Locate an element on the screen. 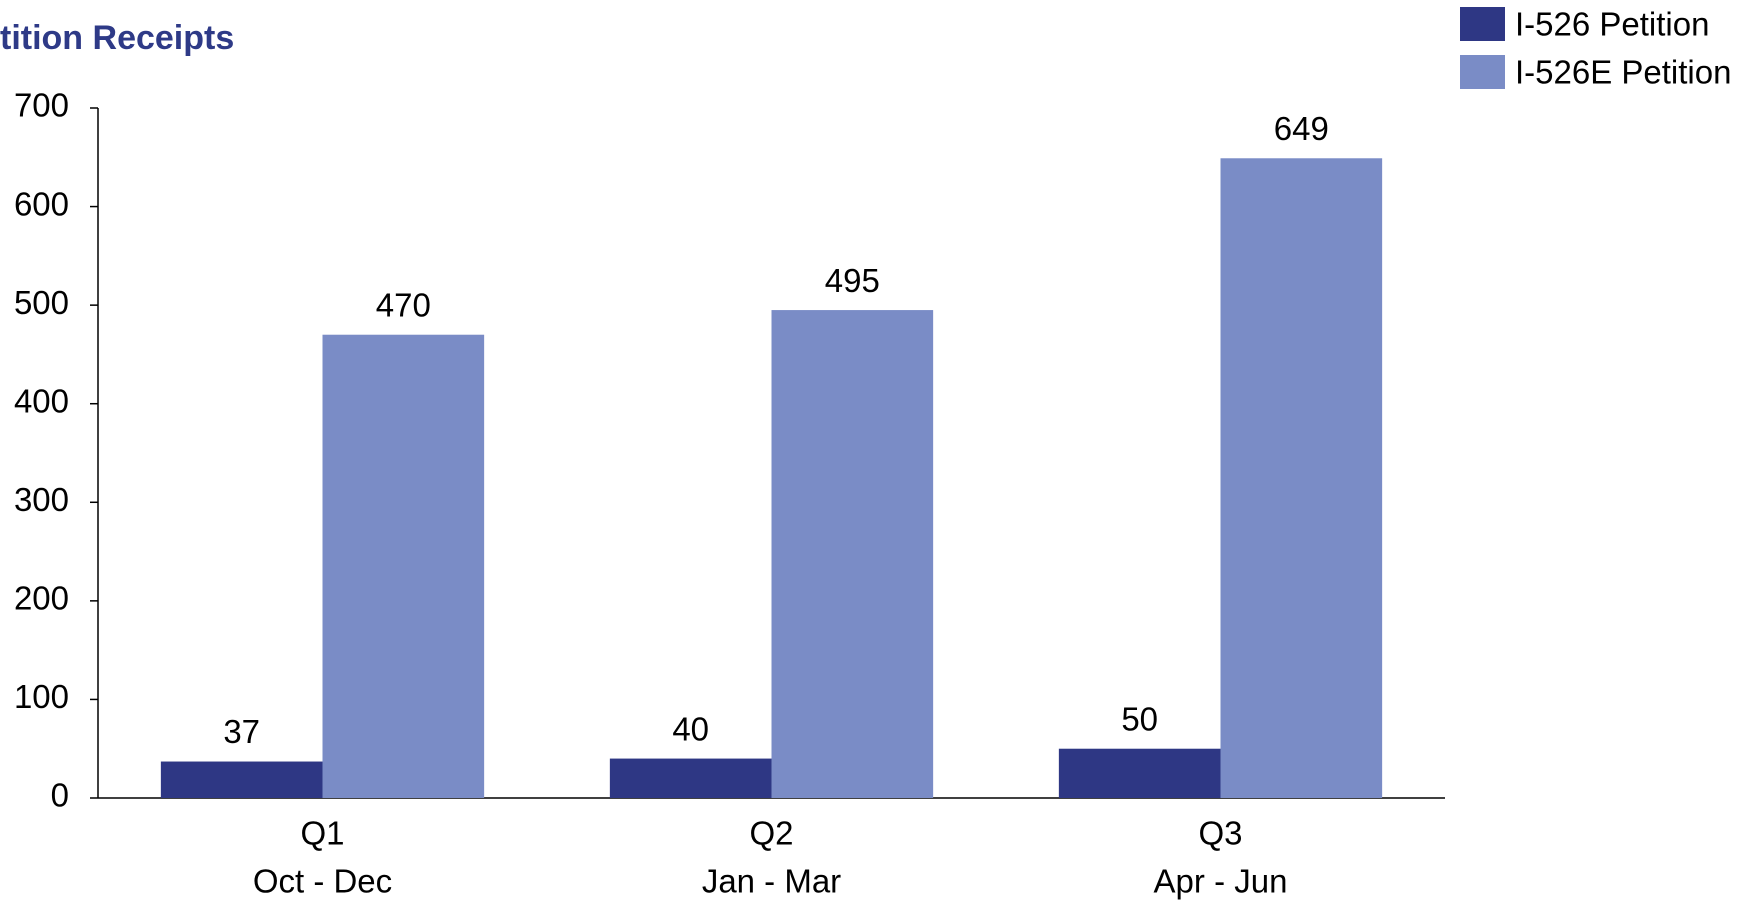  y-tick-label: 500 is located at coordinates (41, 302).